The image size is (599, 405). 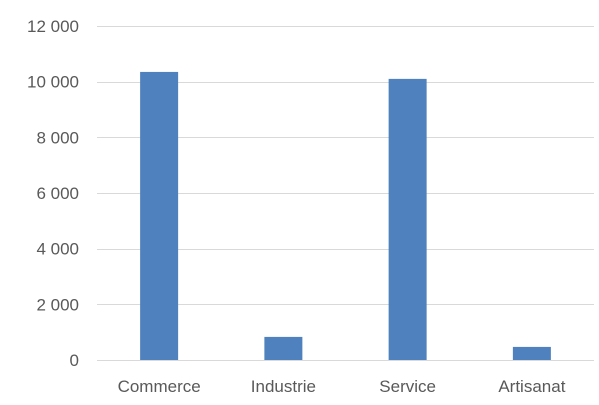 I want to click on y-tick-label: 2 000, so click(x=57, y=304).